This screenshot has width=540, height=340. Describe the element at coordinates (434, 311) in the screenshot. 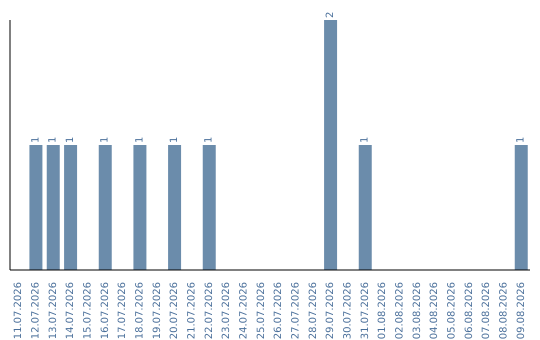

I see `x-tick-label: 04.08.2026` at that location.